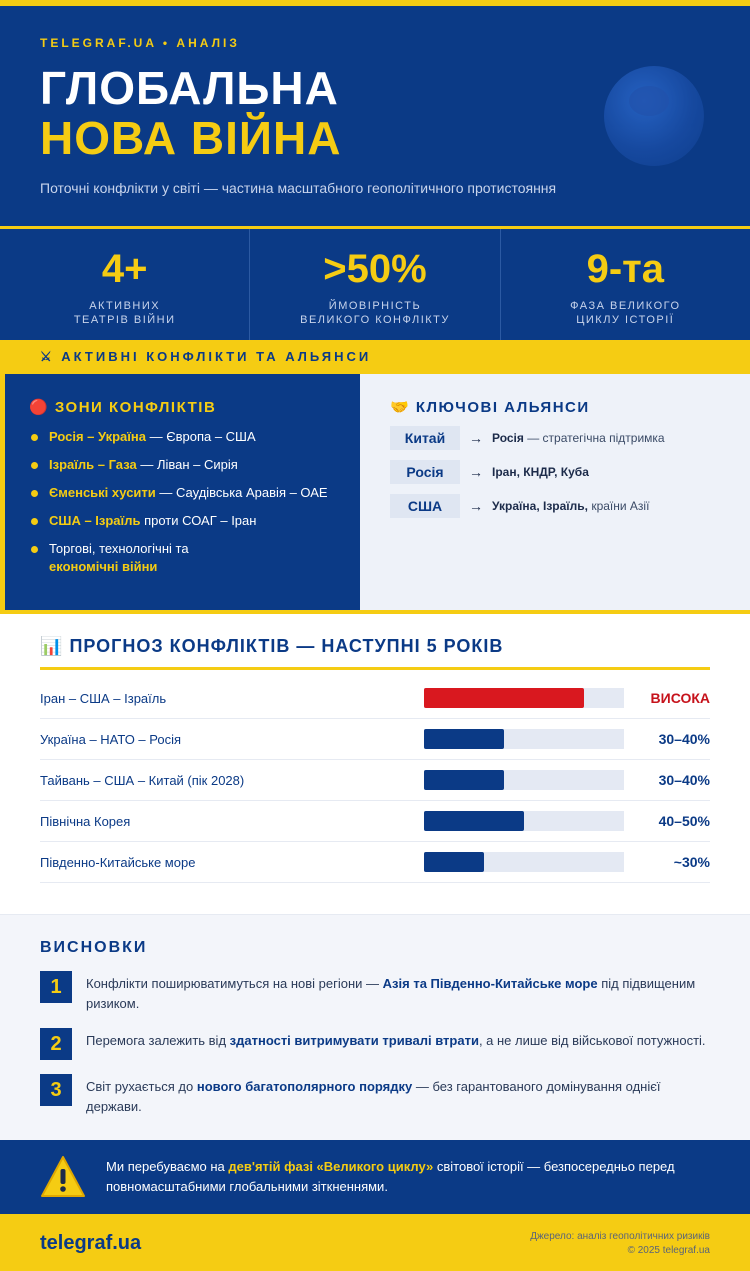 The width and height of the screenshot is (750, 1271). I want to click on stat-value: 4+, so click(124, 269).